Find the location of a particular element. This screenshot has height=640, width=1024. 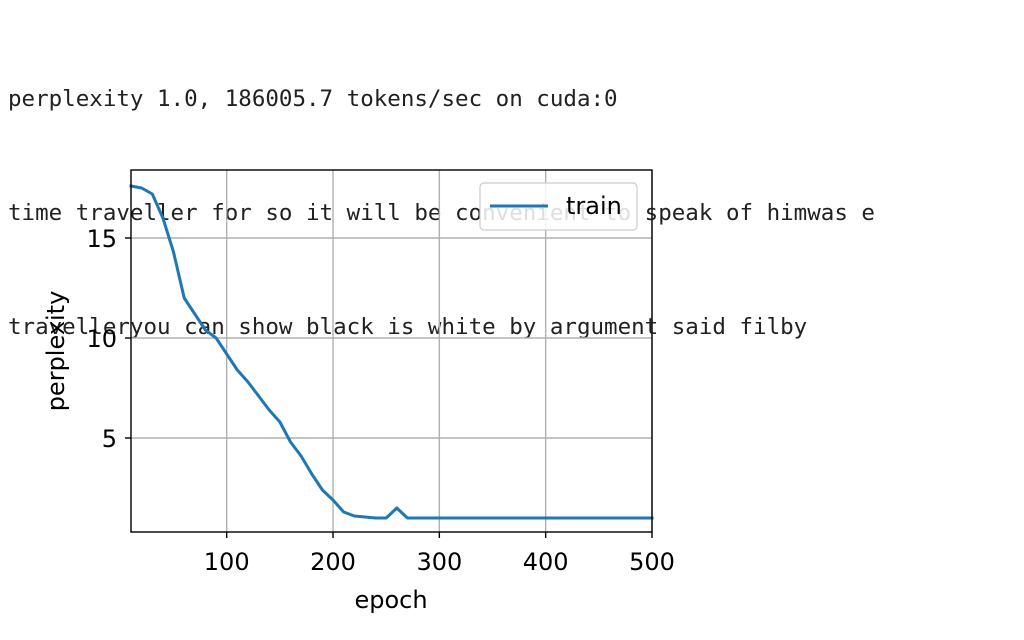

legend-label-train: train is located at coordinates (594, 206).